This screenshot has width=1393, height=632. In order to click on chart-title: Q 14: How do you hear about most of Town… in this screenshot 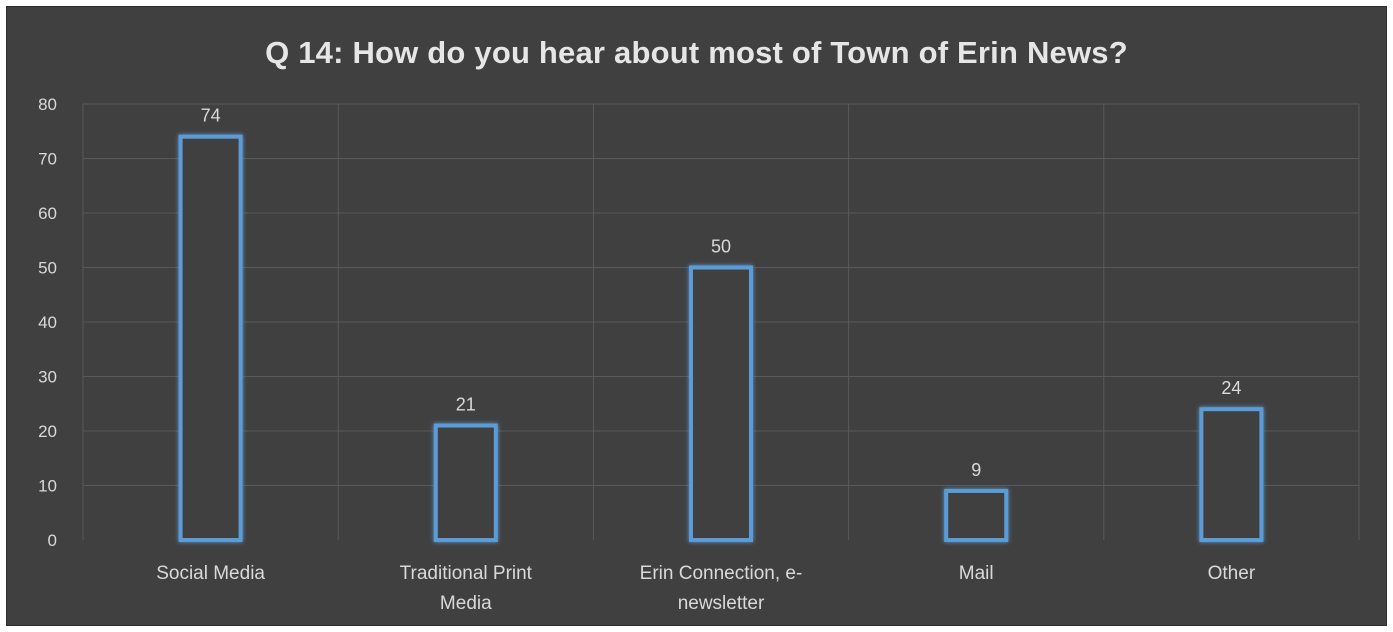, I will do `click(696, 52)`.